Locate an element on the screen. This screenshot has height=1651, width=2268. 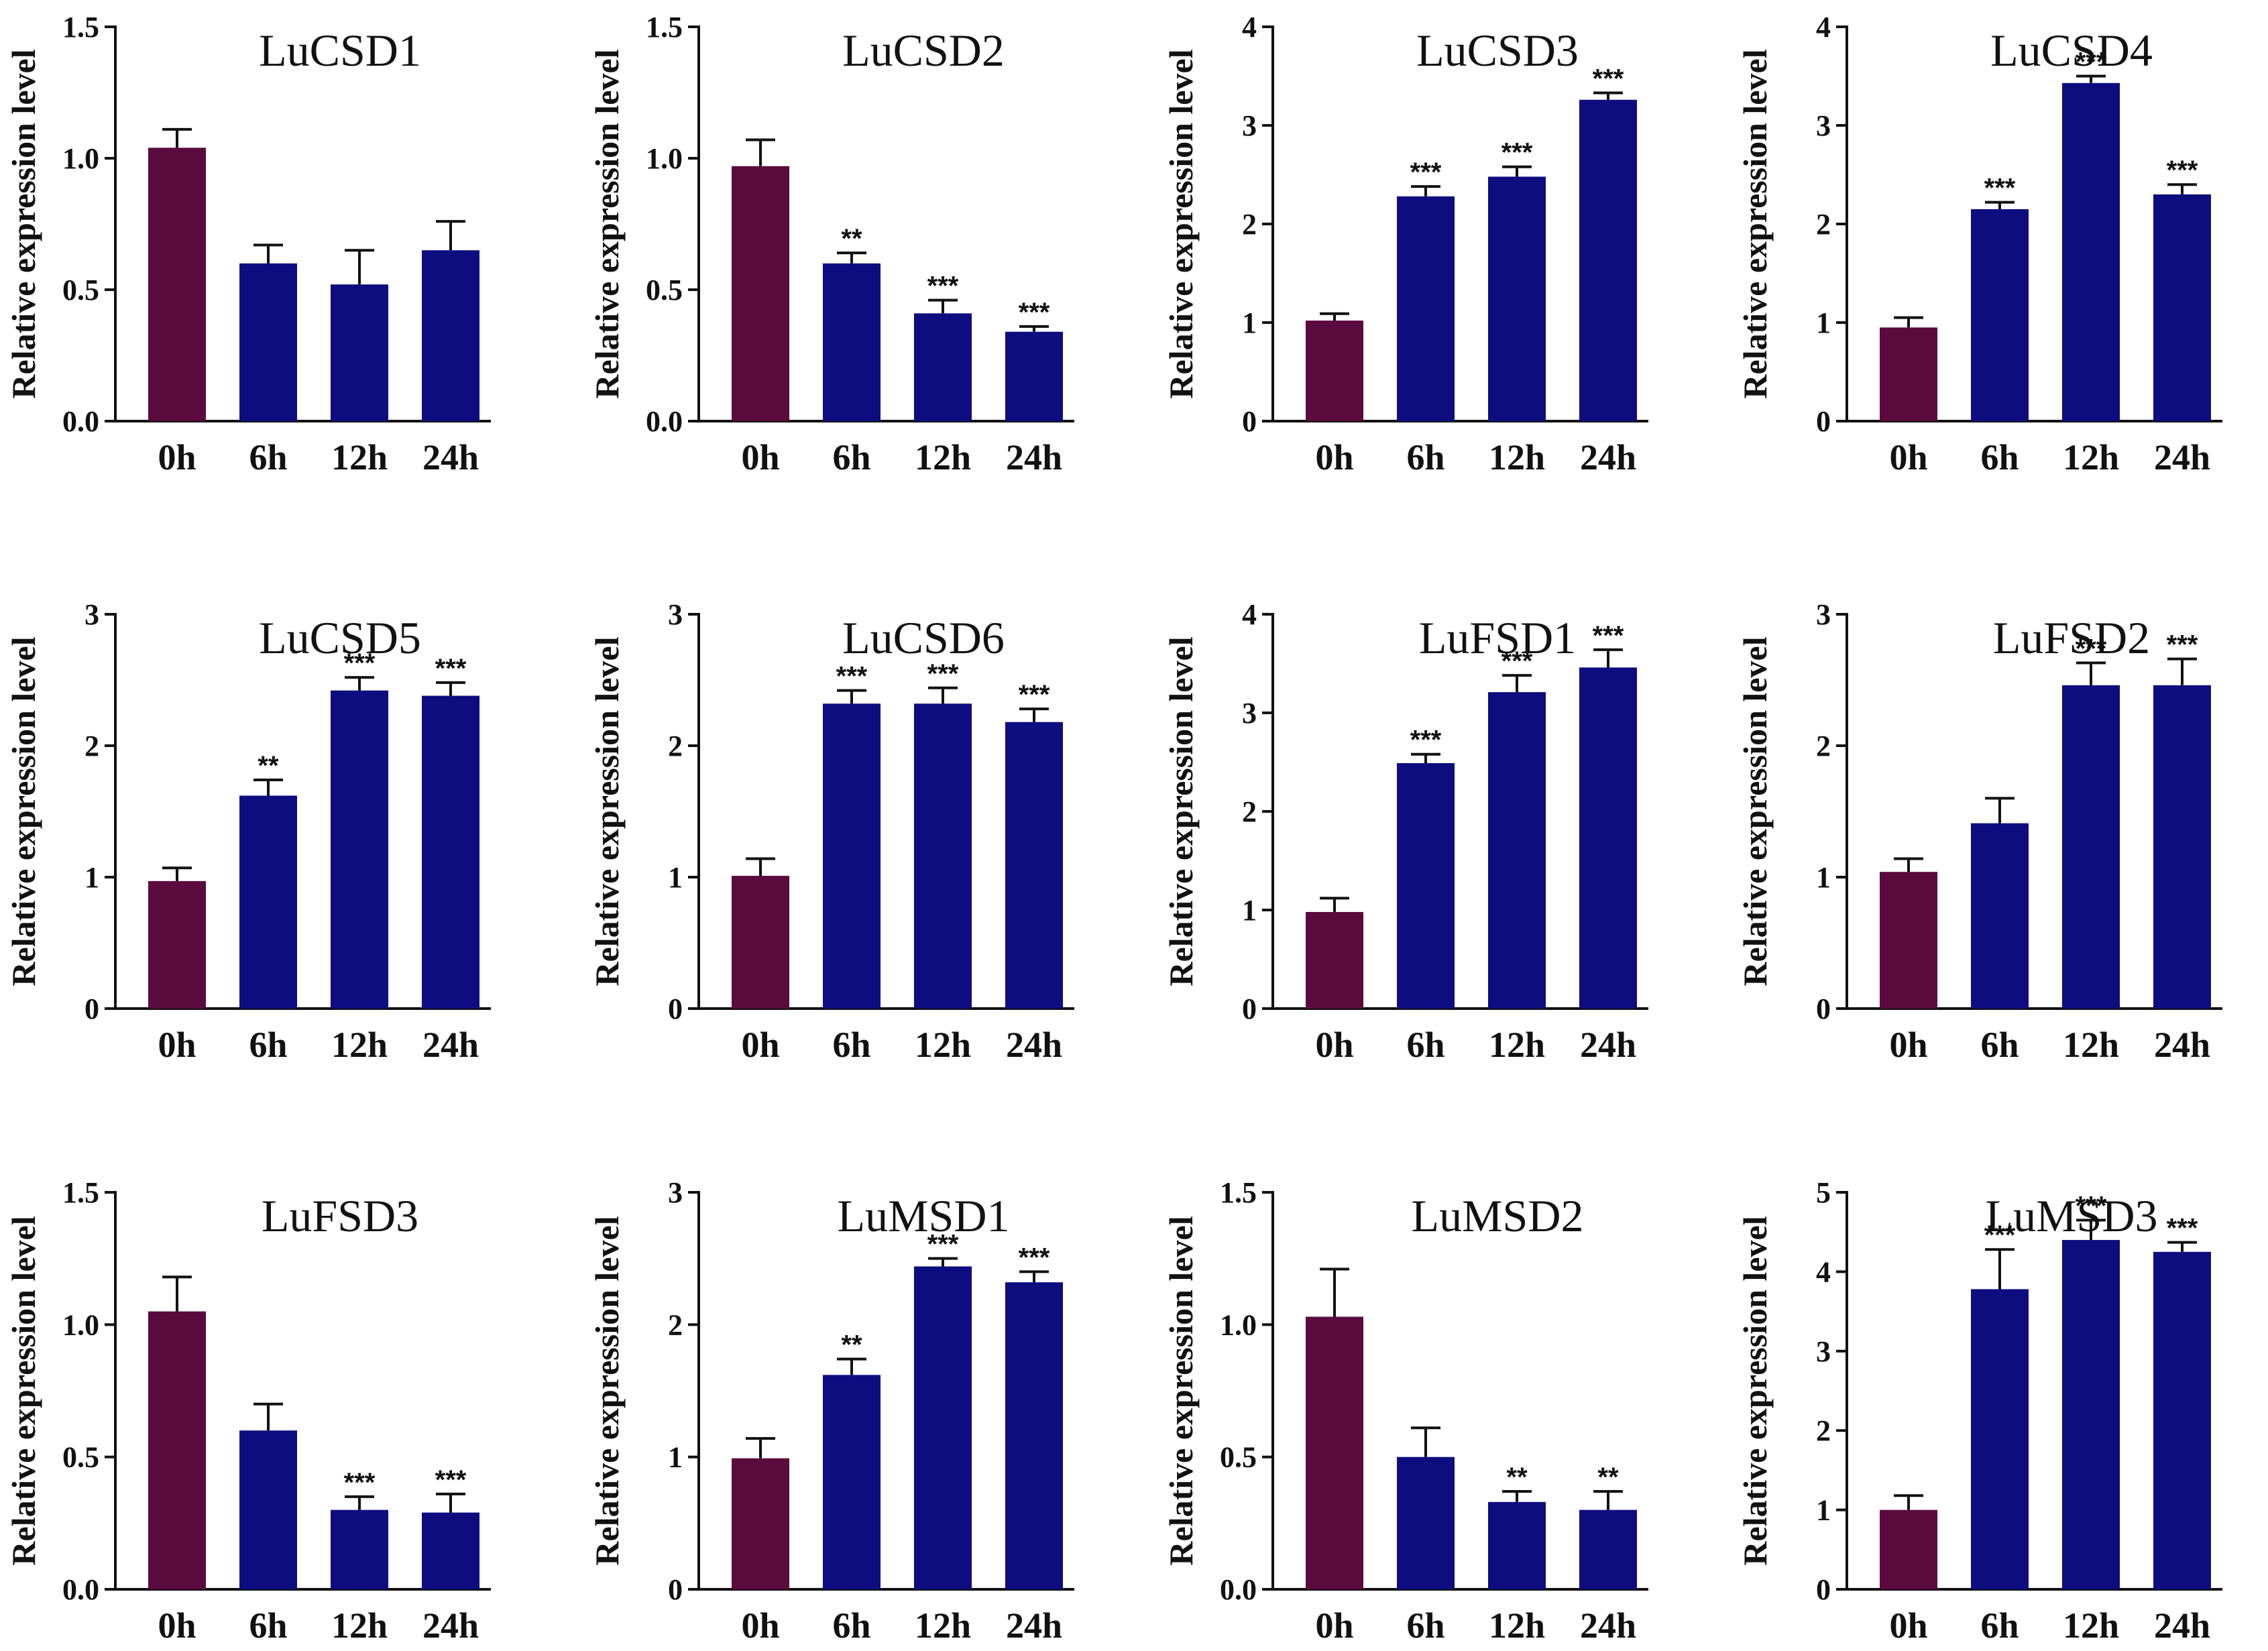
panel-title: LuCSD1 is located at coordinates (340, 50).